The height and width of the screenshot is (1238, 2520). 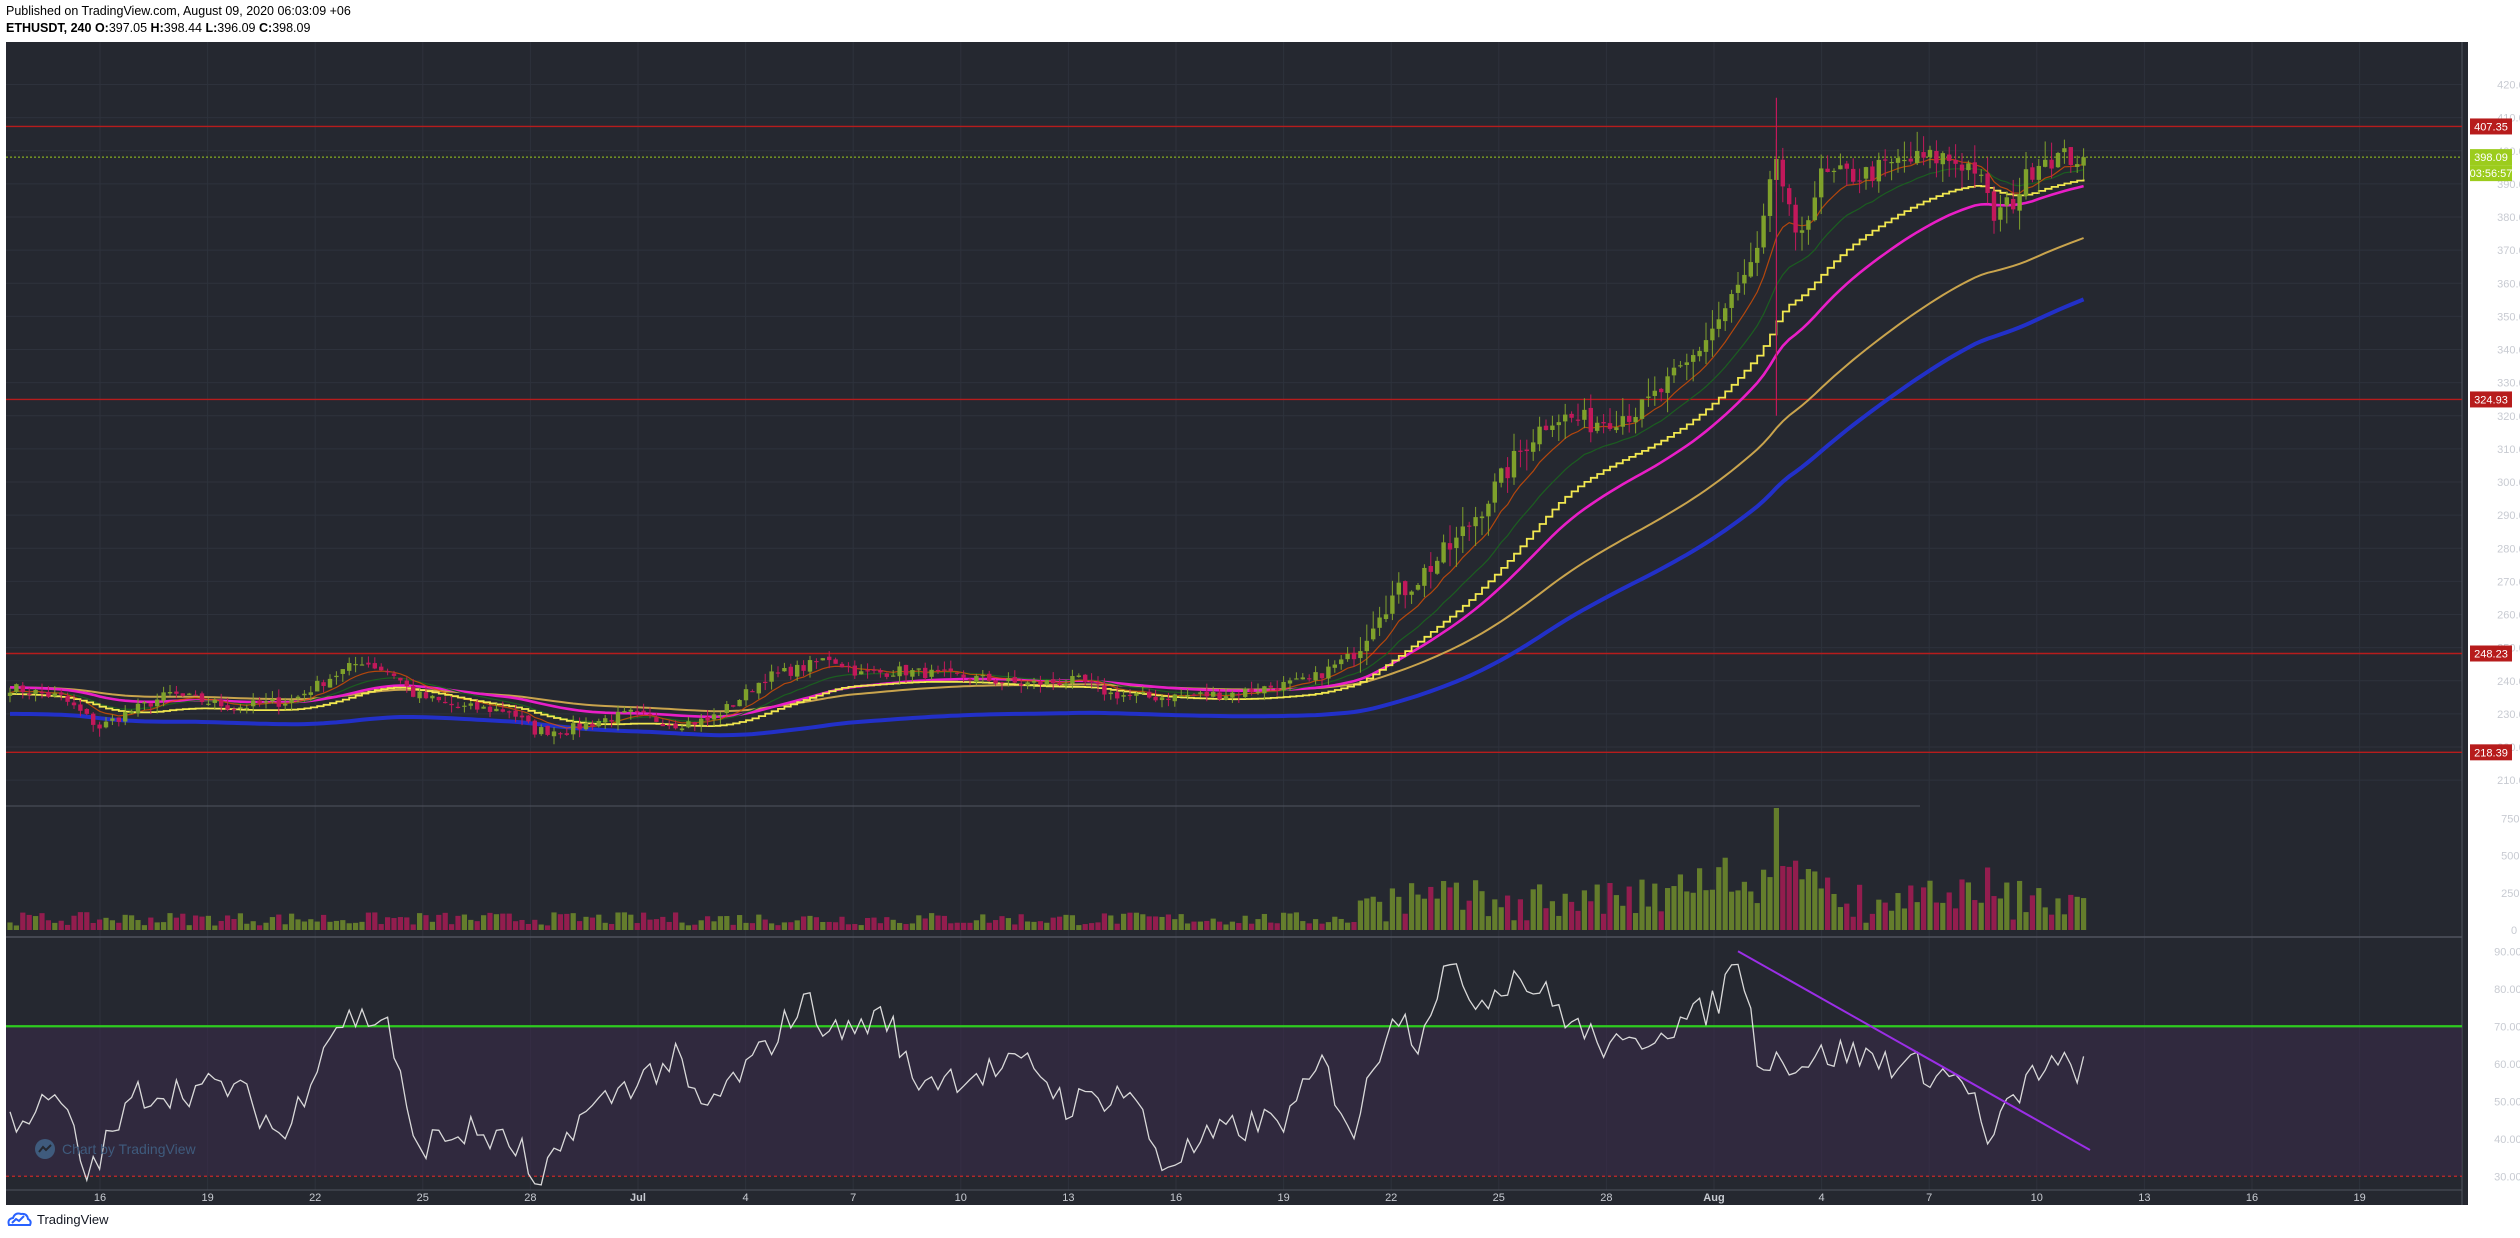 I want to click on price-tick-label: 290.00, so click(x=2508, y=516).